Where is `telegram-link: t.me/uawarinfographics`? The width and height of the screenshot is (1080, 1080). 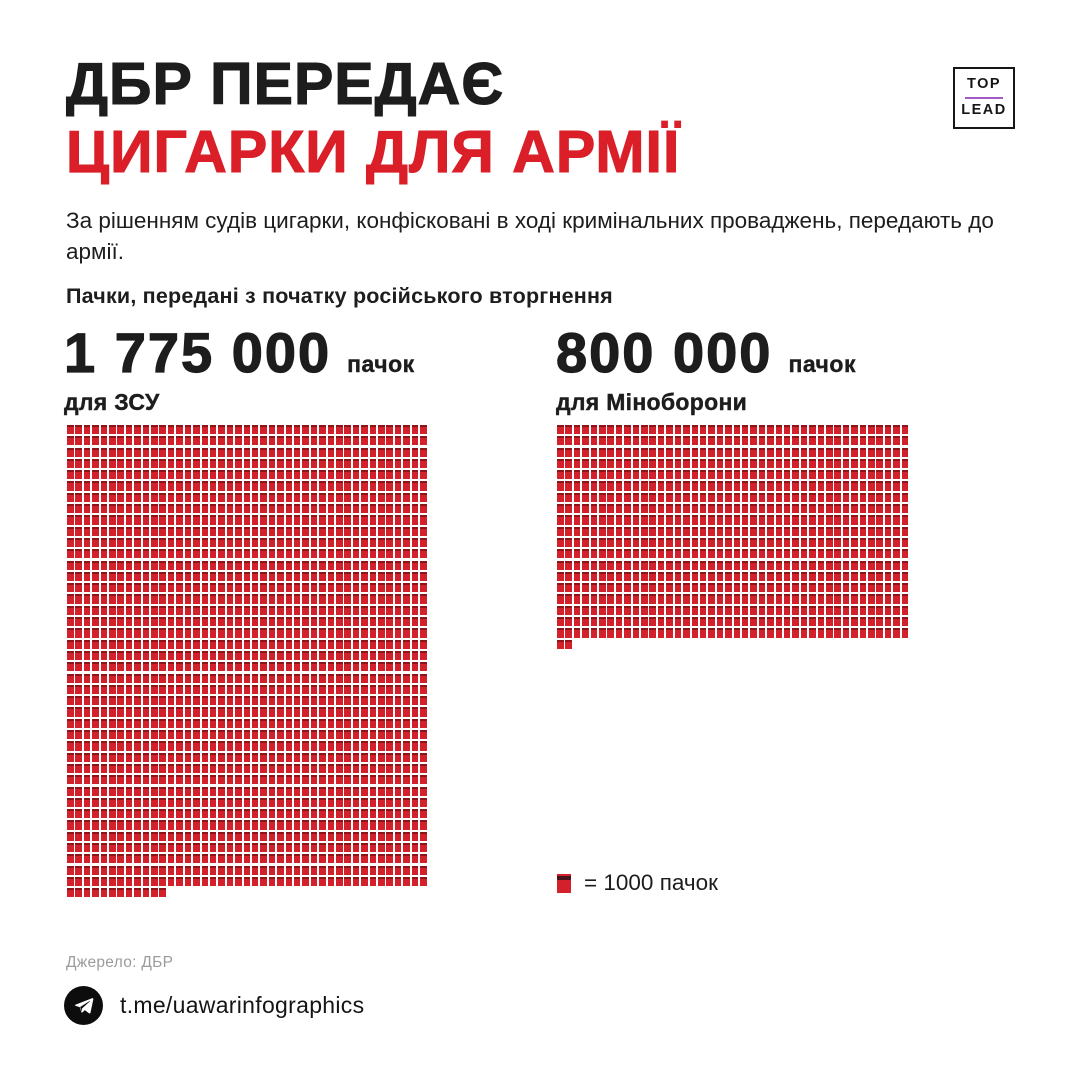 telegram-link: t.me/uawarinfographics is located at coordinates (214, 1005).